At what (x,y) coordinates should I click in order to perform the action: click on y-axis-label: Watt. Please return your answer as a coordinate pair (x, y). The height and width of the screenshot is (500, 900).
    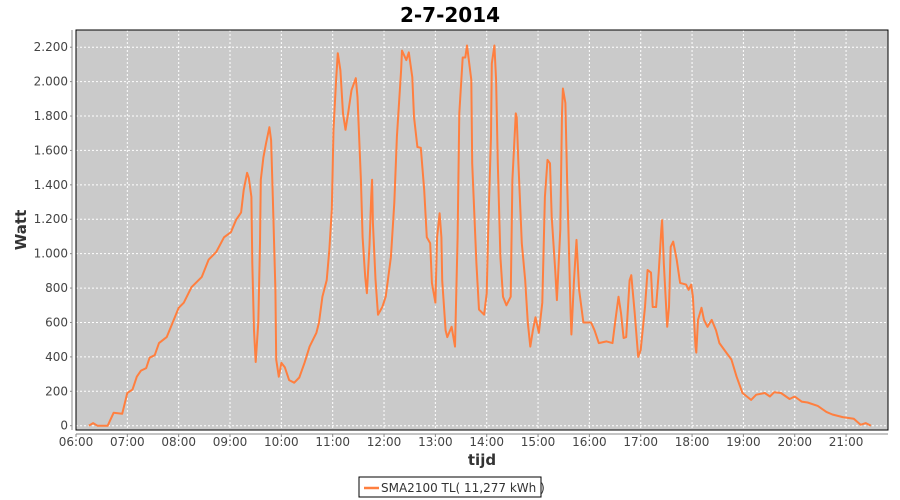
    Looking at the image, I should click on (21, 230).